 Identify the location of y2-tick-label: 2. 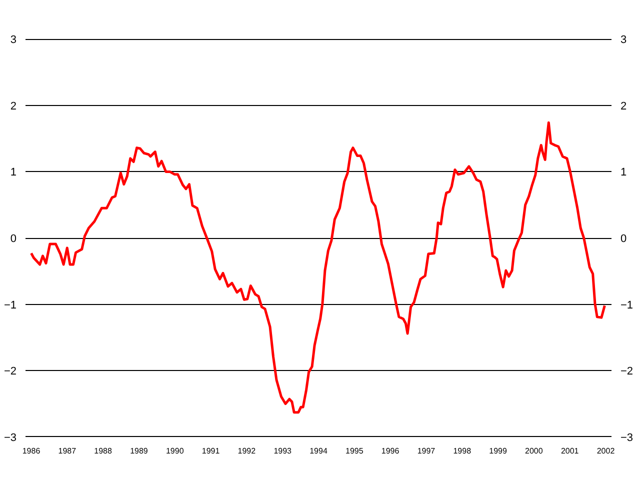
(623, 106).